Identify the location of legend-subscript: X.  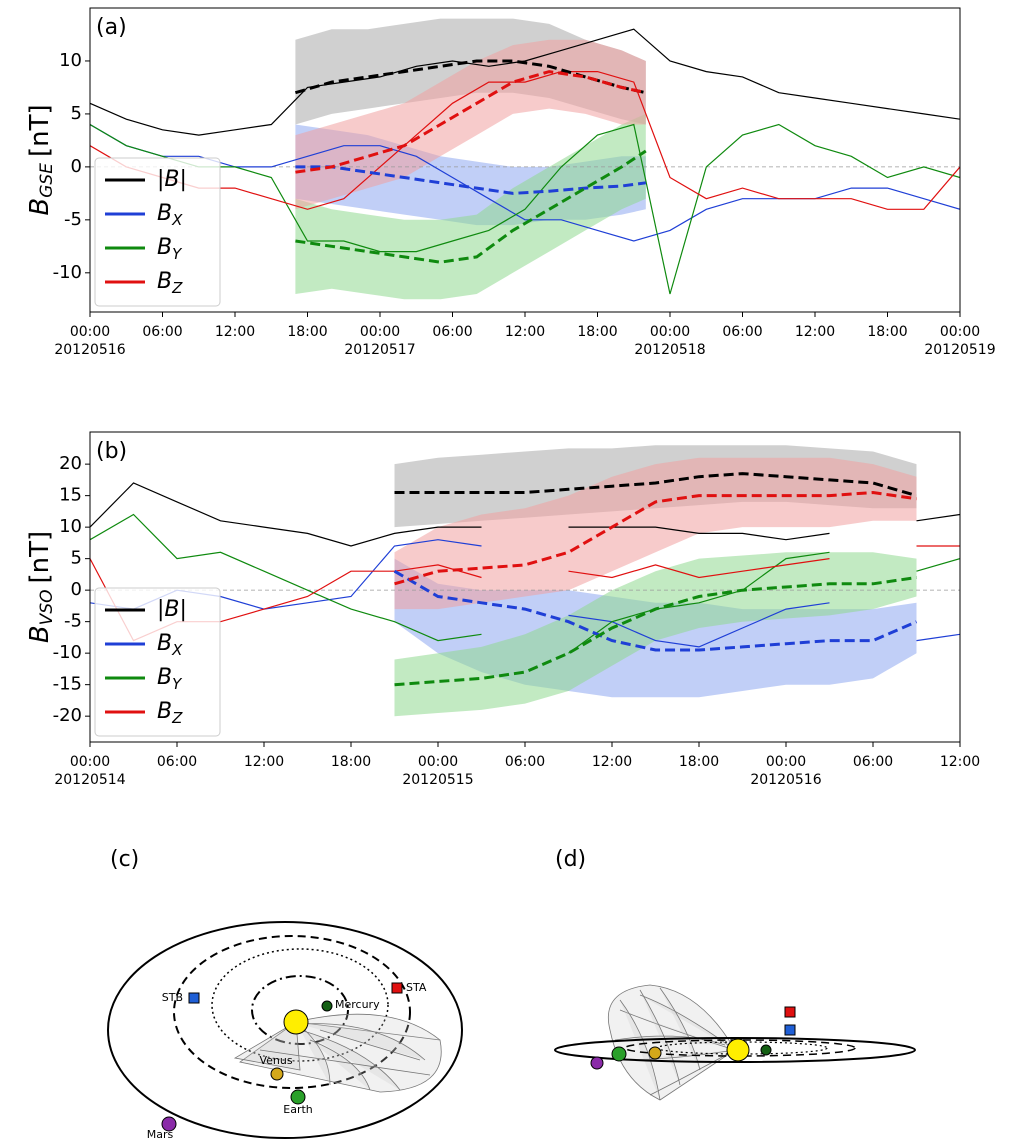
(177, 650).